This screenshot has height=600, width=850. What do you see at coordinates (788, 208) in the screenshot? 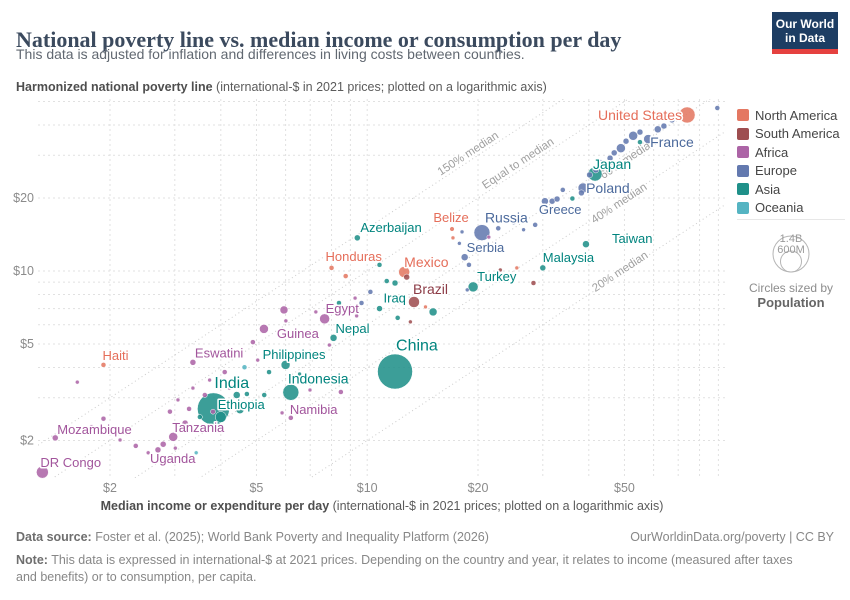
I see `legend-item-oceania: Oceania` at bounding box center [788, 208].